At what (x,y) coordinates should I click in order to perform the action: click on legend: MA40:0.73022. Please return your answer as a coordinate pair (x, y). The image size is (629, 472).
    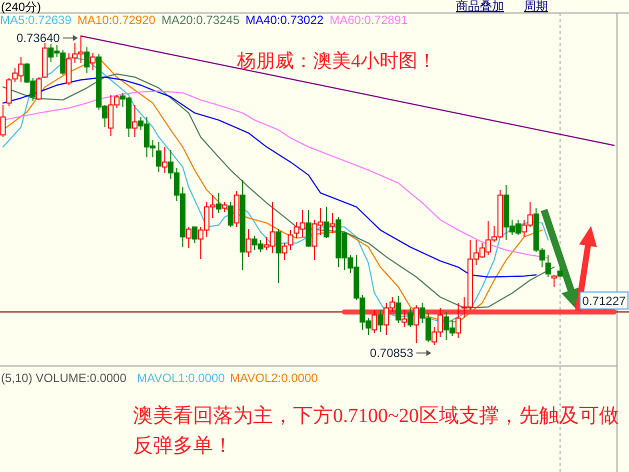
    Looking at the image, I should click on (285, 20).